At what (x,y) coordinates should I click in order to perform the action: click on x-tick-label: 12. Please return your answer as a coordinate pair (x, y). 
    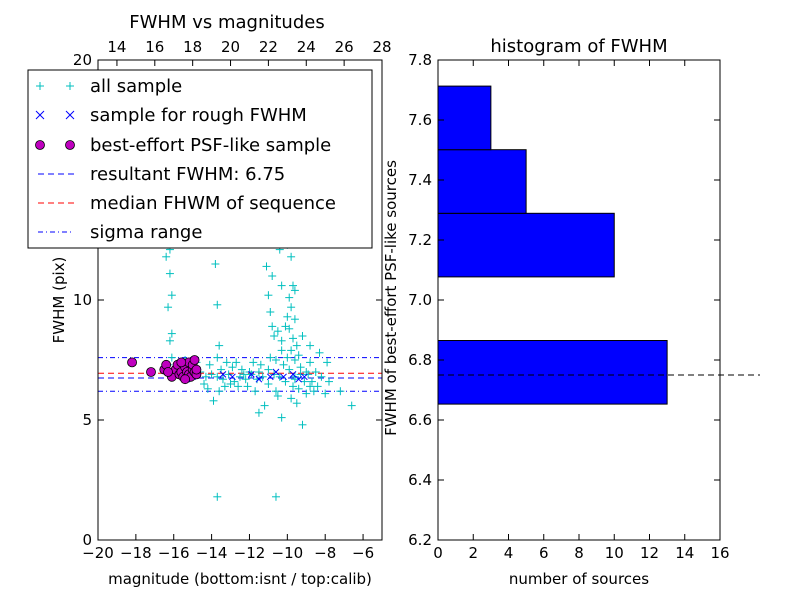
    Looking at the image, I should click on (649, 553).